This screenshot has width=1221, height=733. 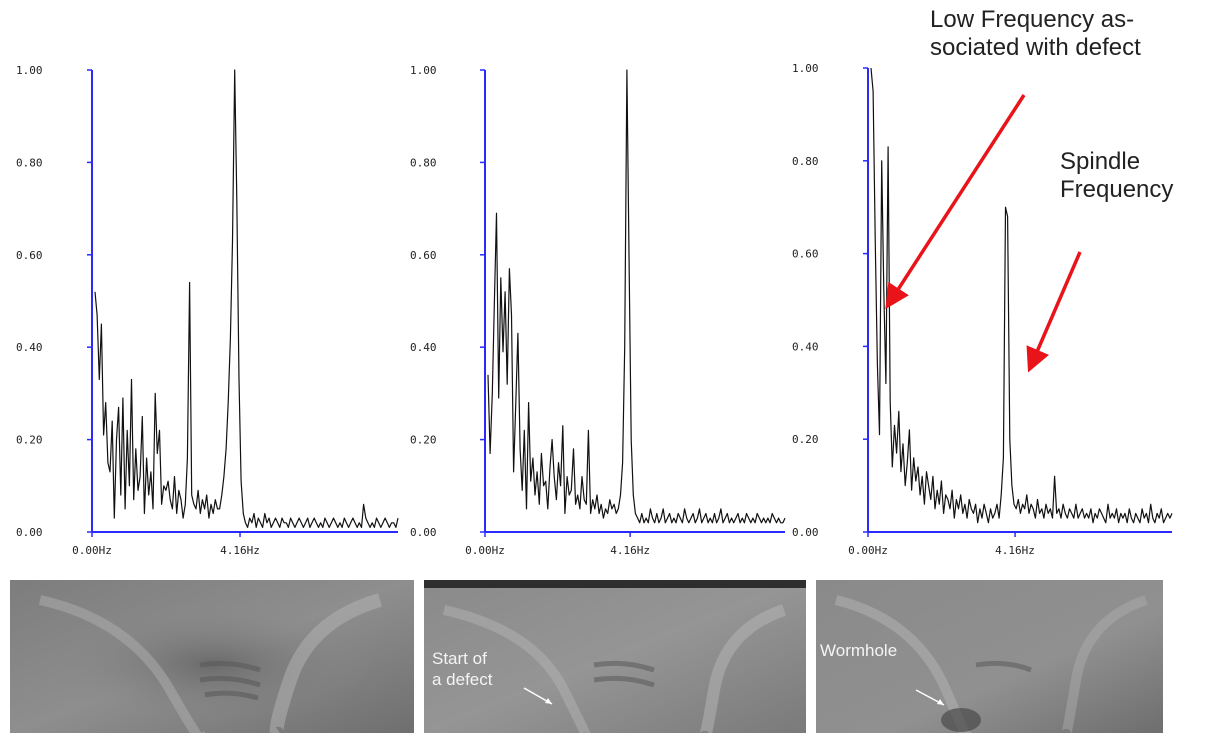 I want to click on annotation-arrows, so click(x=983, y=233).